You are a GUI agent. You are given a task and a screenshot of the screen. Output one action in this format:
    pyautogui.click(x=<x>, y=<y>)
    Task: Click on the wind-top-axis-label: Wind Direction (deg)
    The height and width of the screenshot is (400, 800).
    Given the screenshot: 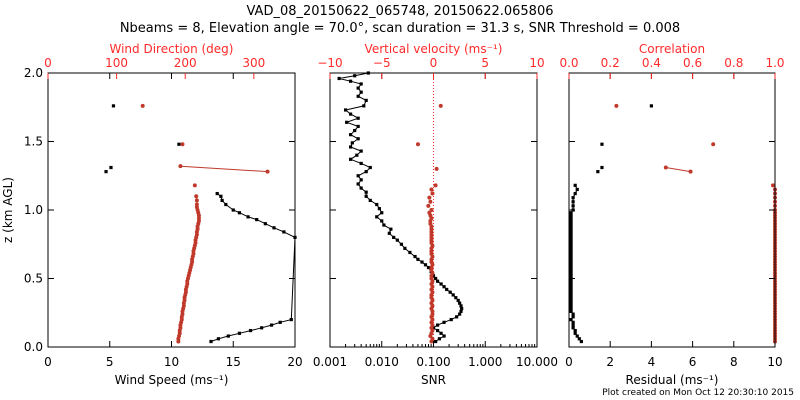 What is the action you would take?
    pyautogui.click(x=172, y=49)
    